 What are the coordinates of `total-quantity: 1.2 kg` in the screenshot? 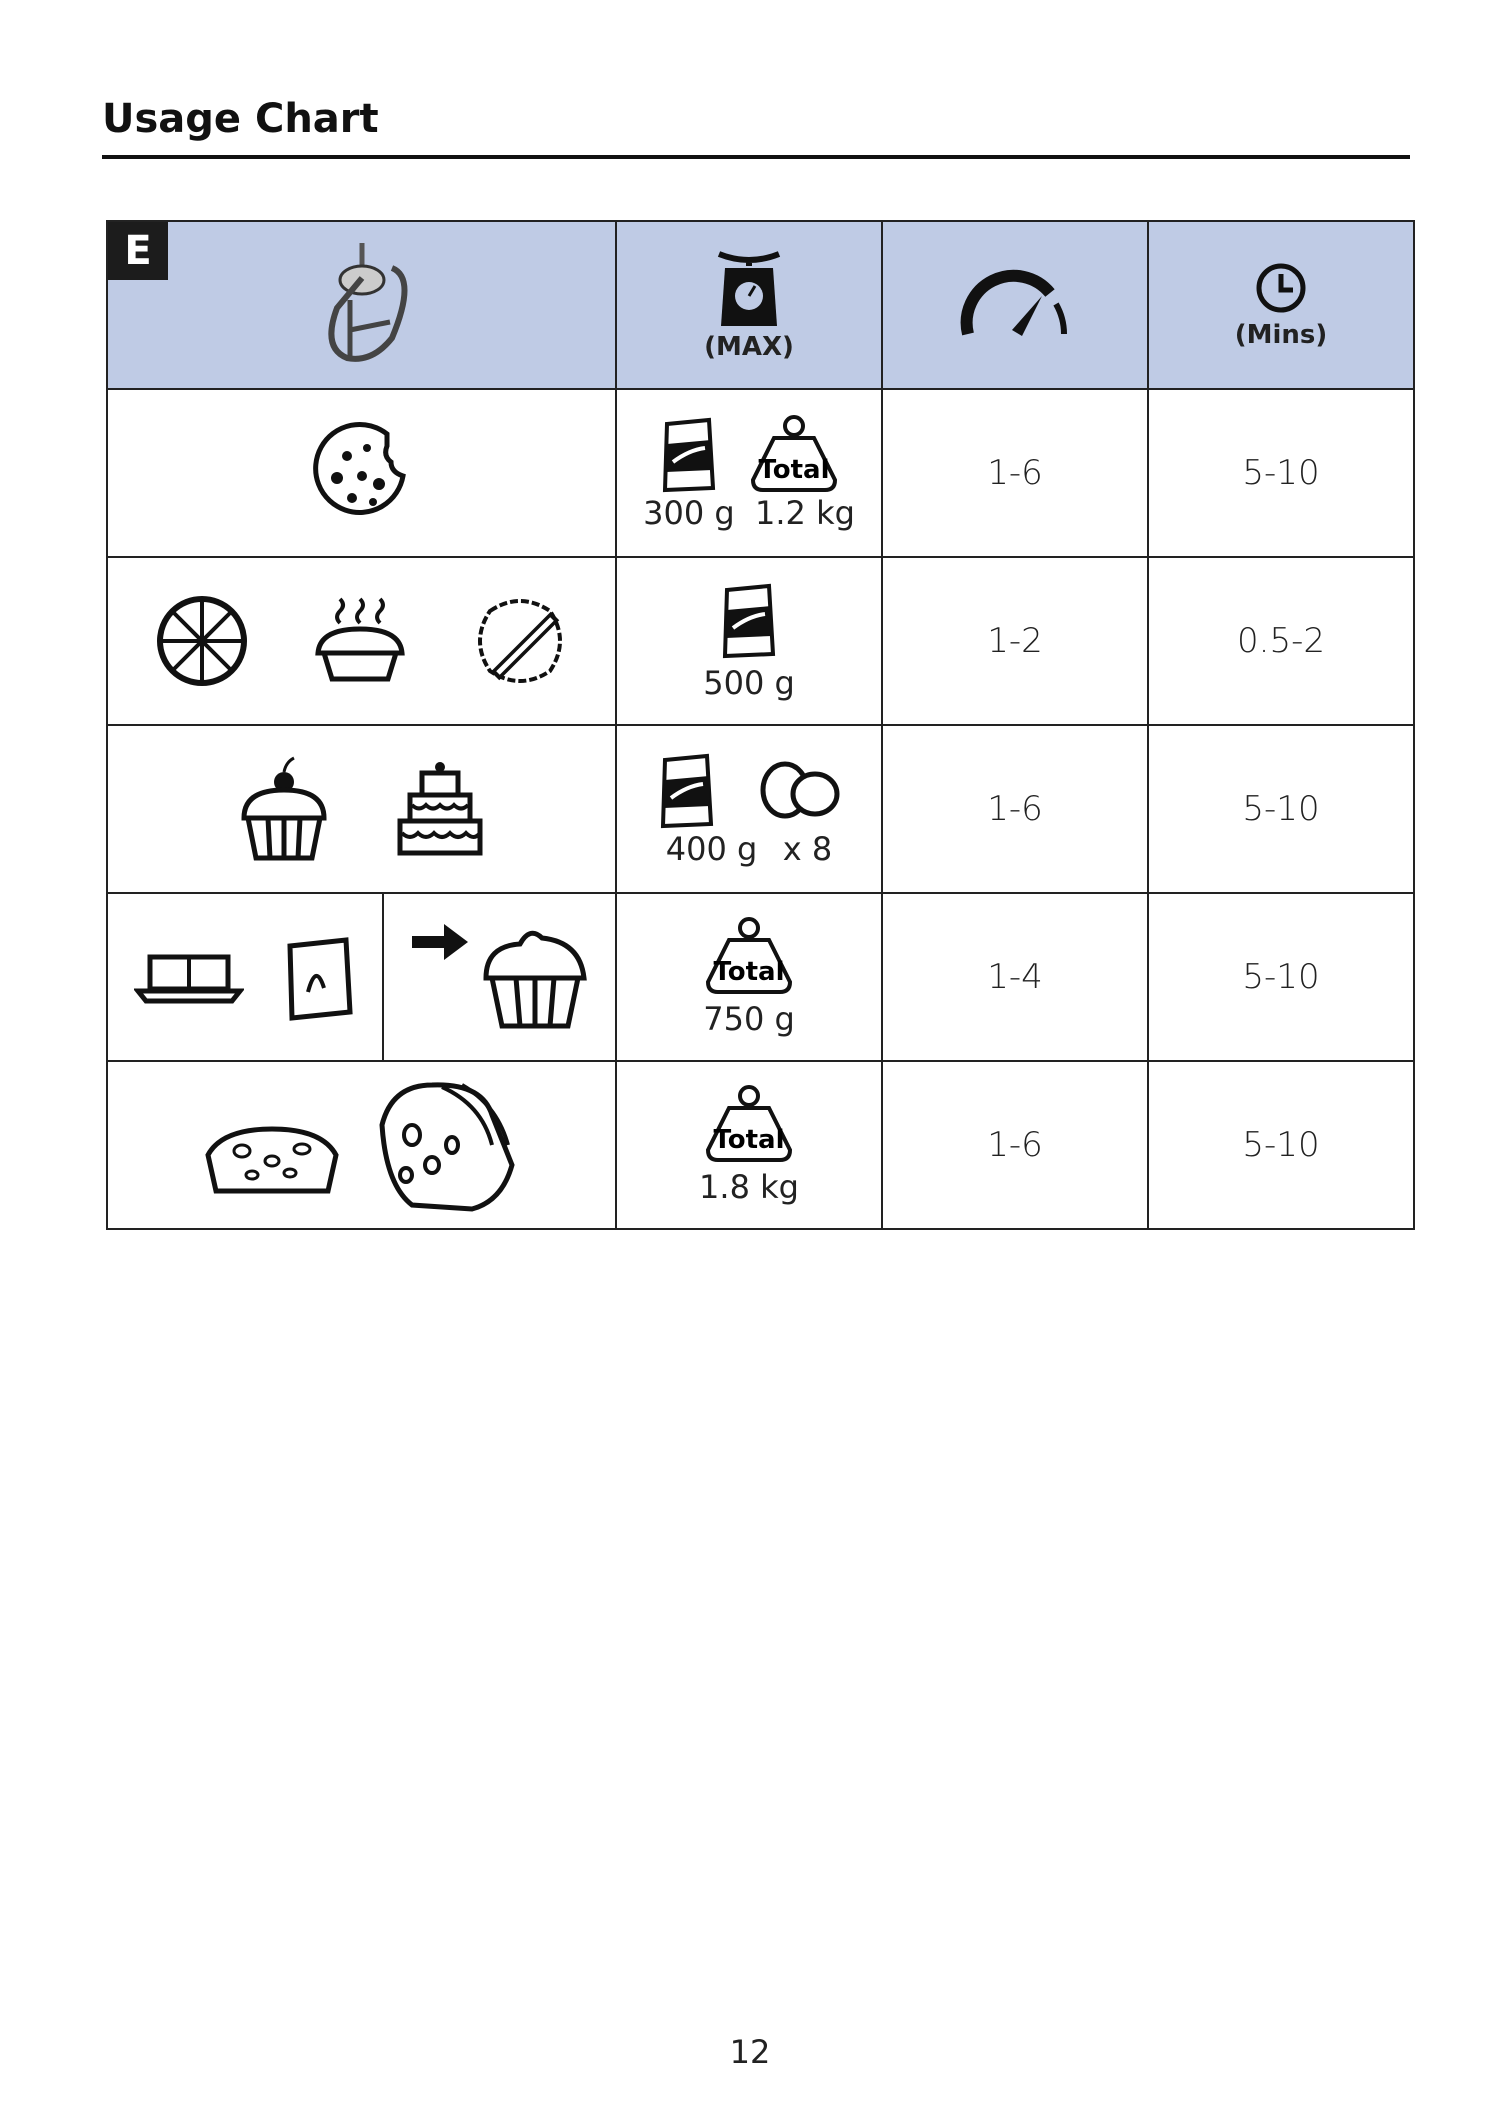 It's located at (805, 513).